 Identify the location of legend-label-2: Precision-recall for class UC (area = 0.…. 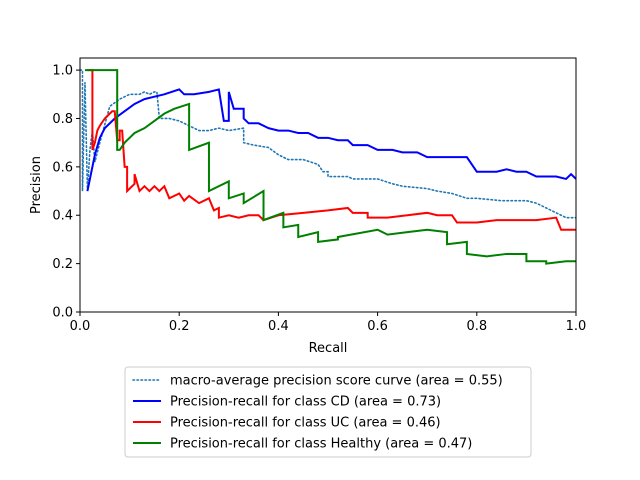
(305, 423).